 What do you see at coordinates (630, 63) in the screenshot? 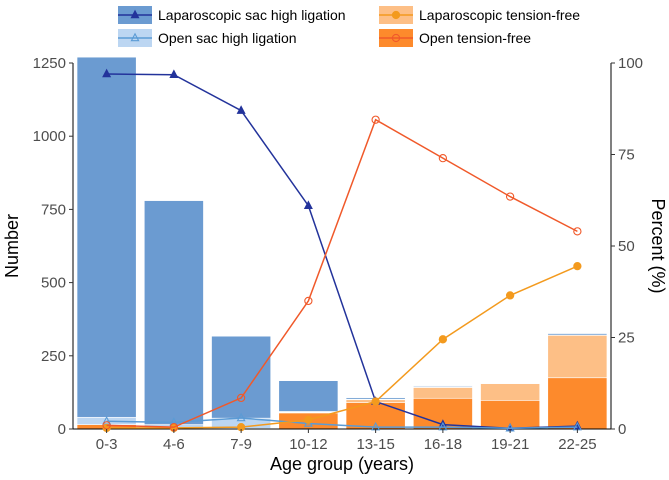
I see `y2-tick-label: 100` at bounding box center [630, 63].